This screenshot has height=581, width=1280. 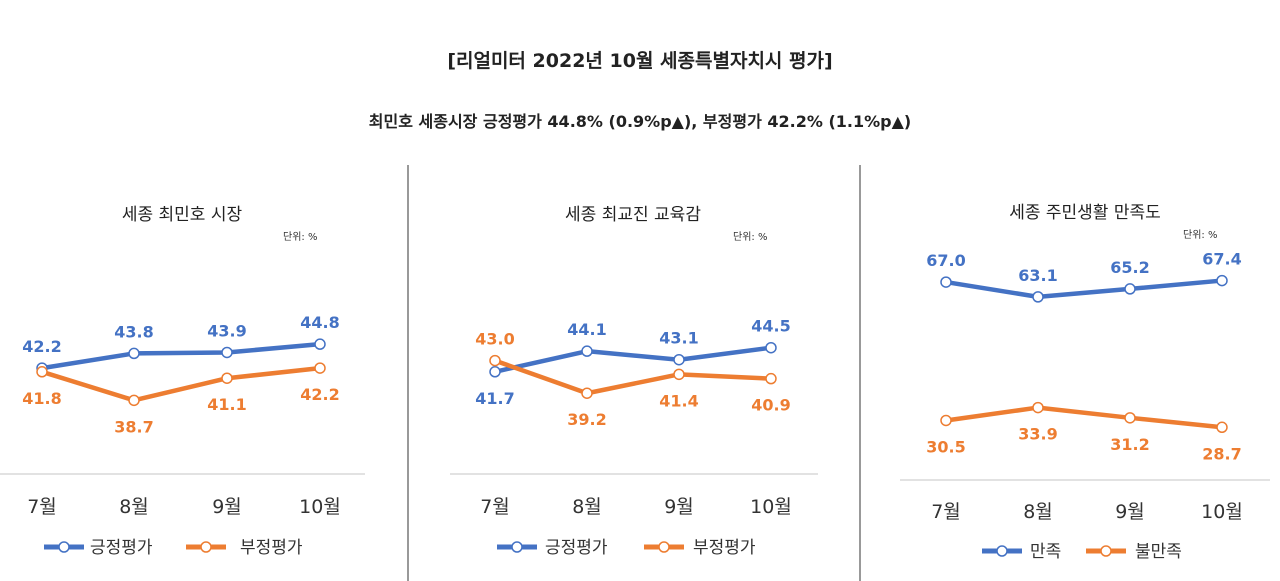 I want to click on data-label: 41.4, so click(x=678, y=400).